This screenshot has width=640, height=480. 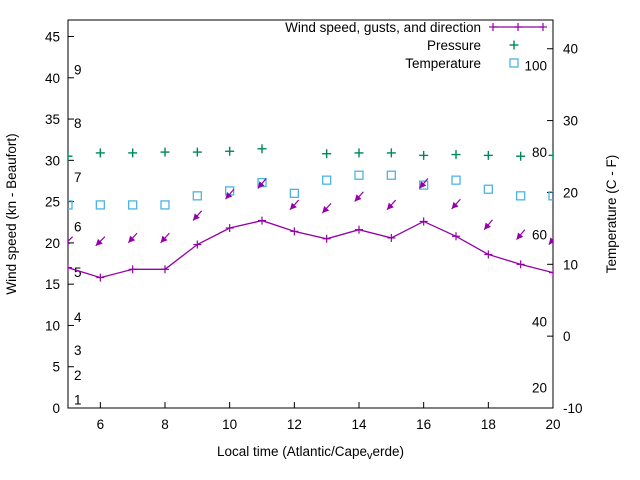 What do you see at coordinates (78, 375) in the screenshot?
I see `beaufort-label-2: 2` at bounding box center [78, 375].